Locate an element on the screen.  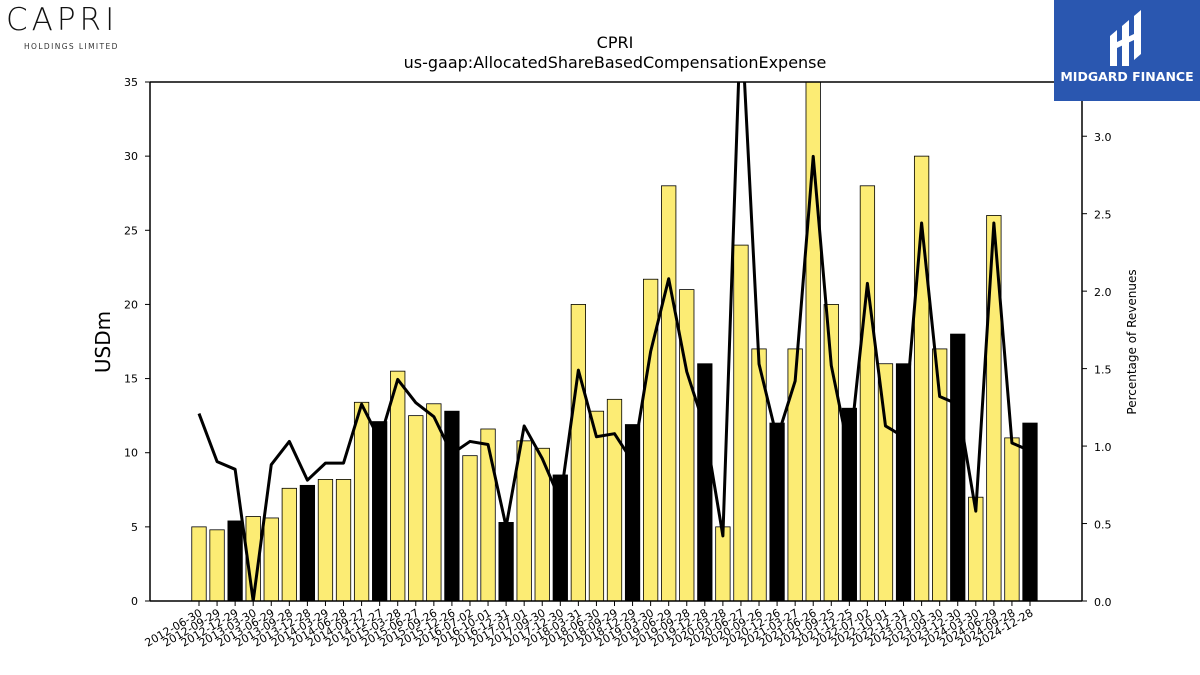
y-axis-label: USDm is located at coordinates (103, 342).